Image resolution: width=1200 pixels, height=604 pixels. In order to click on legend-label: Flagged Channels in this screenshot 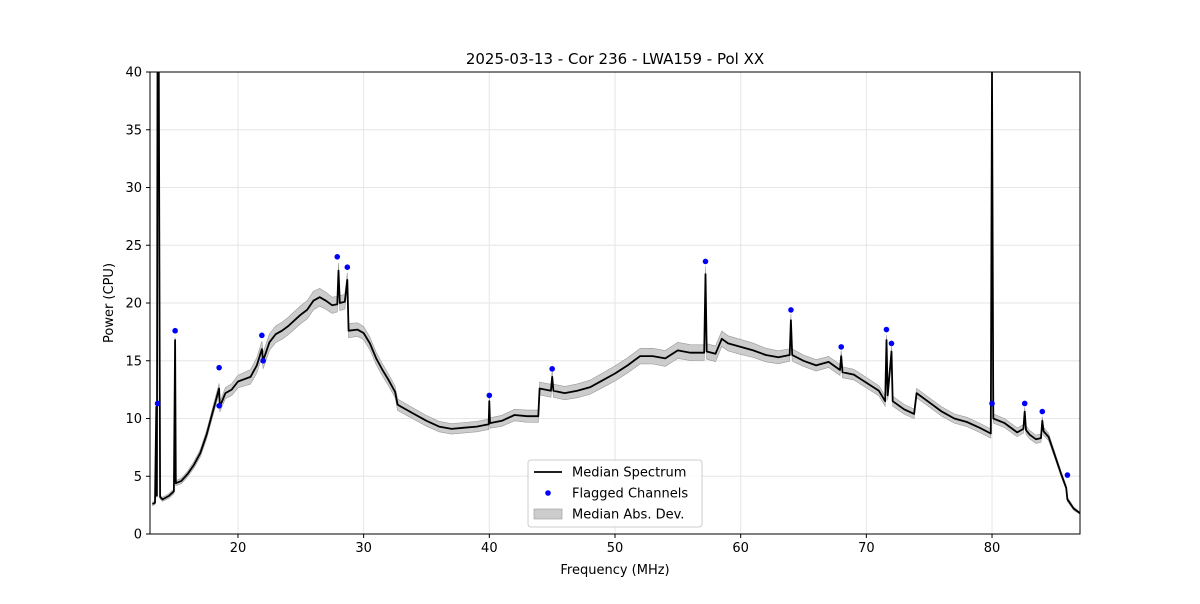, I will do `click(630, 494)`.